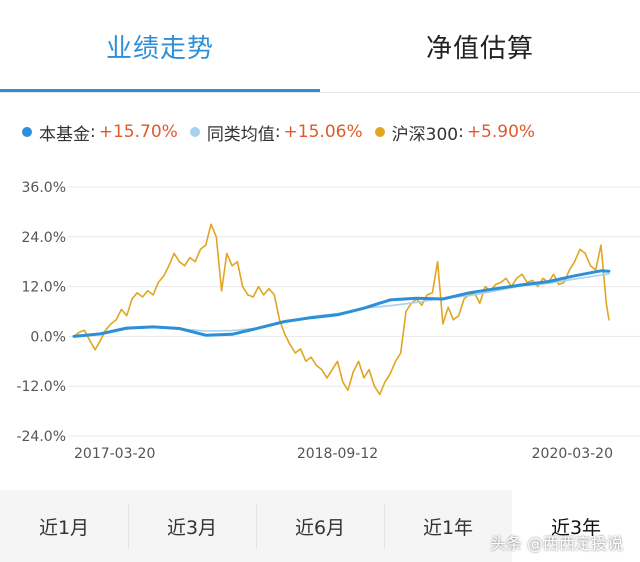 The width and height of the screenshot is (640, 562). What do you see at coordinates (557, 543) in the screenshot?
I see `watermark-text: 头条 @西西定投说` at bounding box center [557, 543].